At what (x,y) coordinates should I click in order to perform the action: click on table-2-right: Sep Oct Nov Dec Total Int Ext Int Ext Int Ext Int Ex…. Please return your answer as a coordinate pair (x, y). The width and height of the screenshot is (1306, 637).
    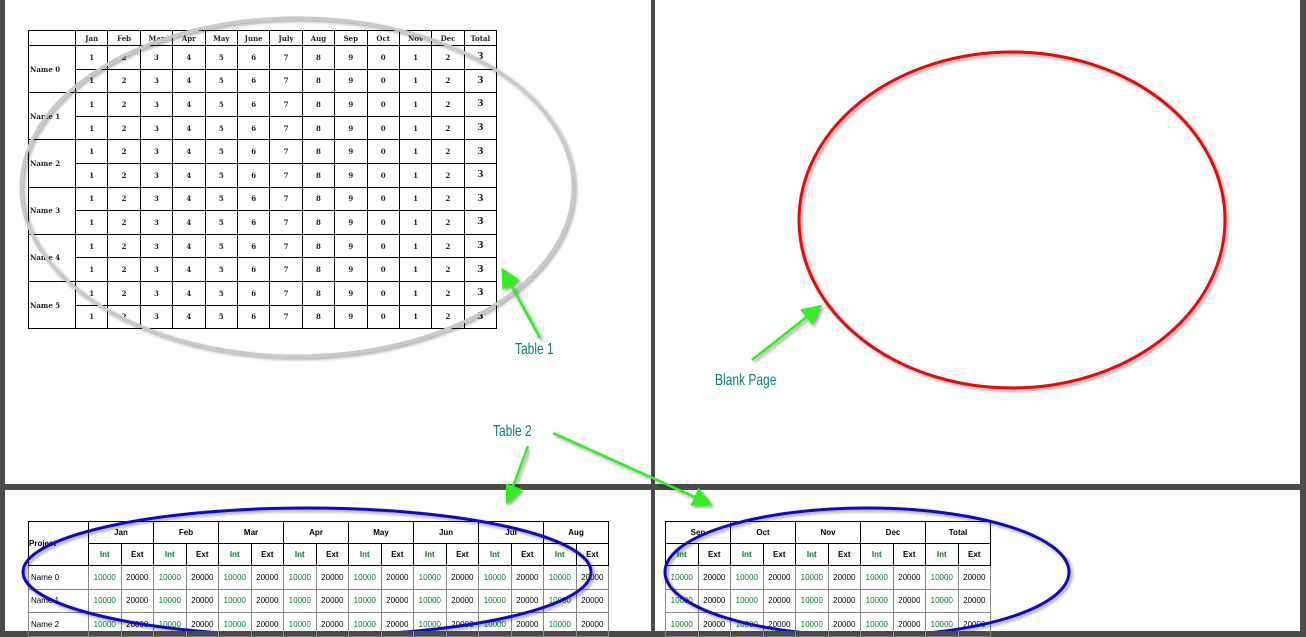
    Looking at the image, I should click on (828, 579).